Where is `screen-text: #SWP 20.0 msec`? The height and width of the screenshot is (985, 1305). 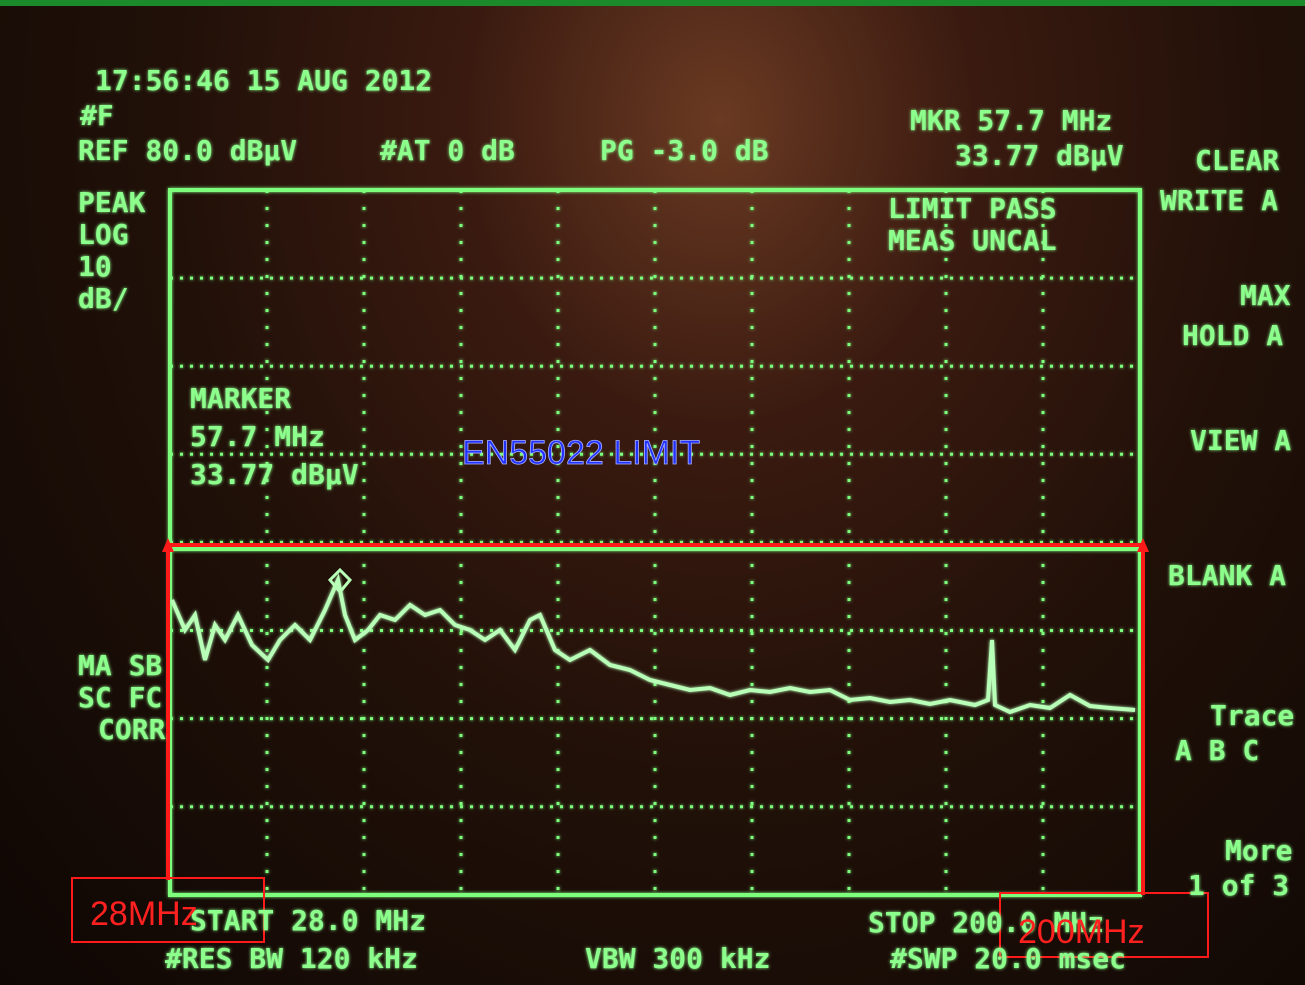
screen-text: #SWP 20.0 msec is located at coordinates (1008, 958).